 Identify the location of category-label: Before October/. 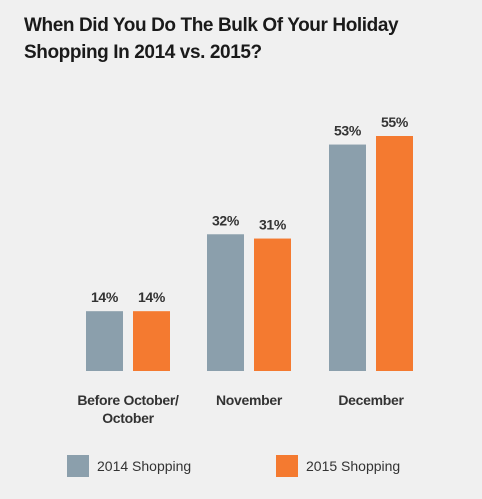
(128, 400).